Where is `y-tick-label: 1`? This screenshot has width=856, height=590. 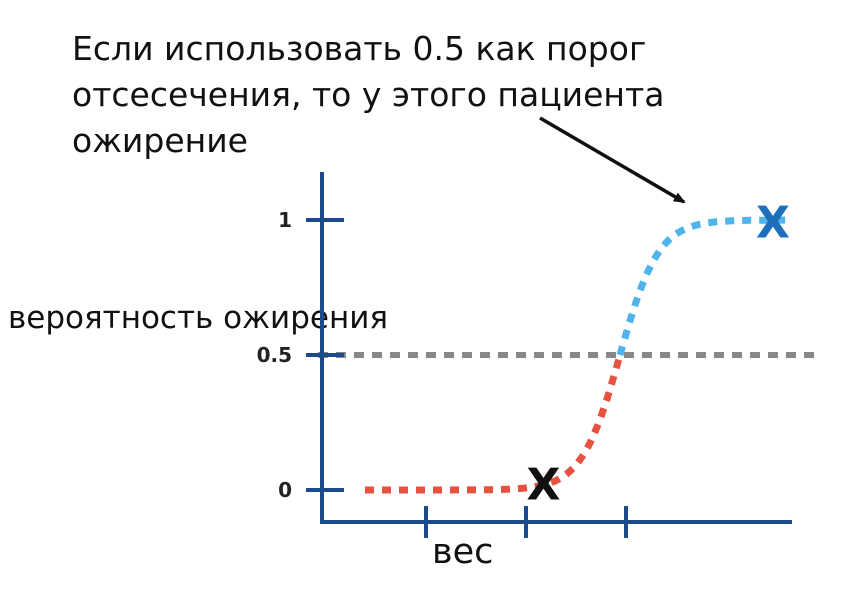 y-tick-label: 1 is located at coordinates (285, 220).